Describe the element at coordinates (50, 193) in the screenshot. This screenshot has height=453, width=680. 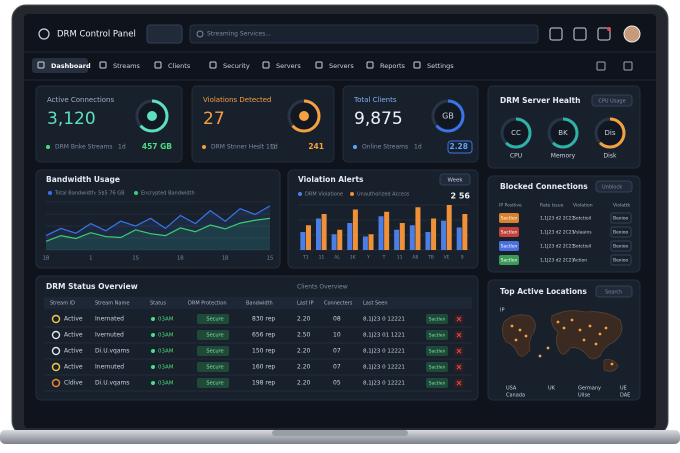
I see `legend-dot` at that location.